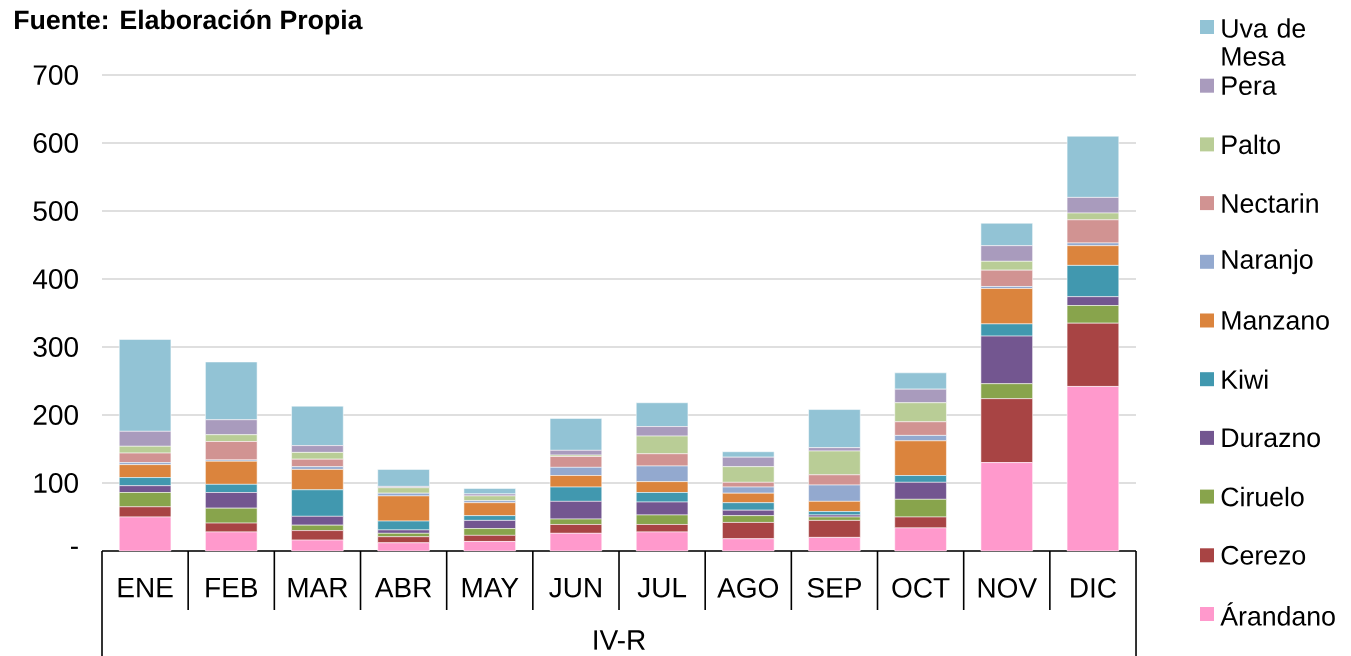 The width and height of the screenshot is (1351, 656). I want to click on legend-label: Árandano, so click(1277, 614).